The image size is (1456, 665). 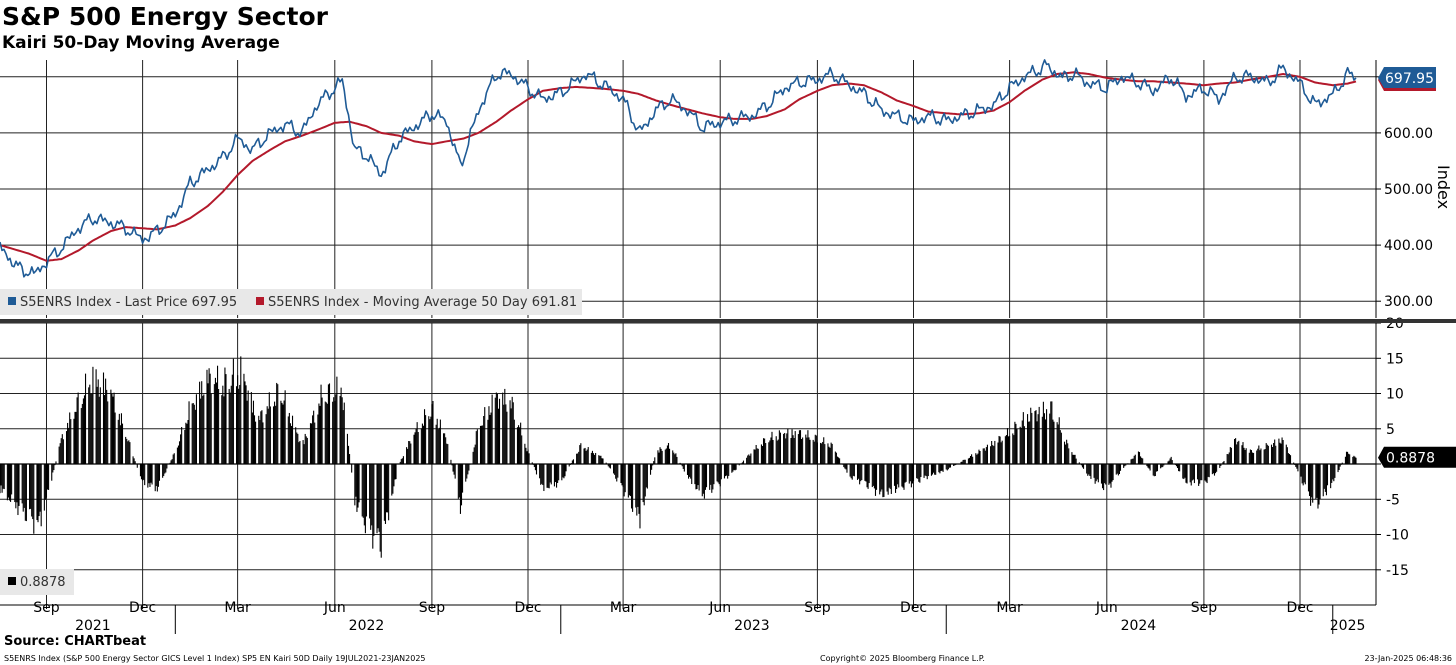 I want to click on y-tick-label-lower: 20, so click(x=1395, y=324).